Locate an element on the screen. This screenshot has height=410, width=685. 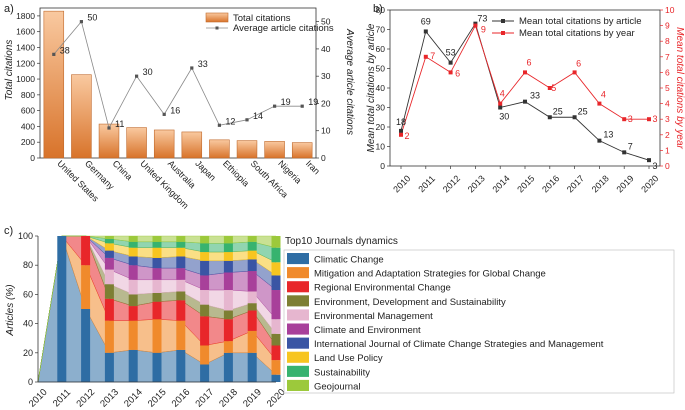
legend-label: Environmental Management is located at coordinates (373, 316).